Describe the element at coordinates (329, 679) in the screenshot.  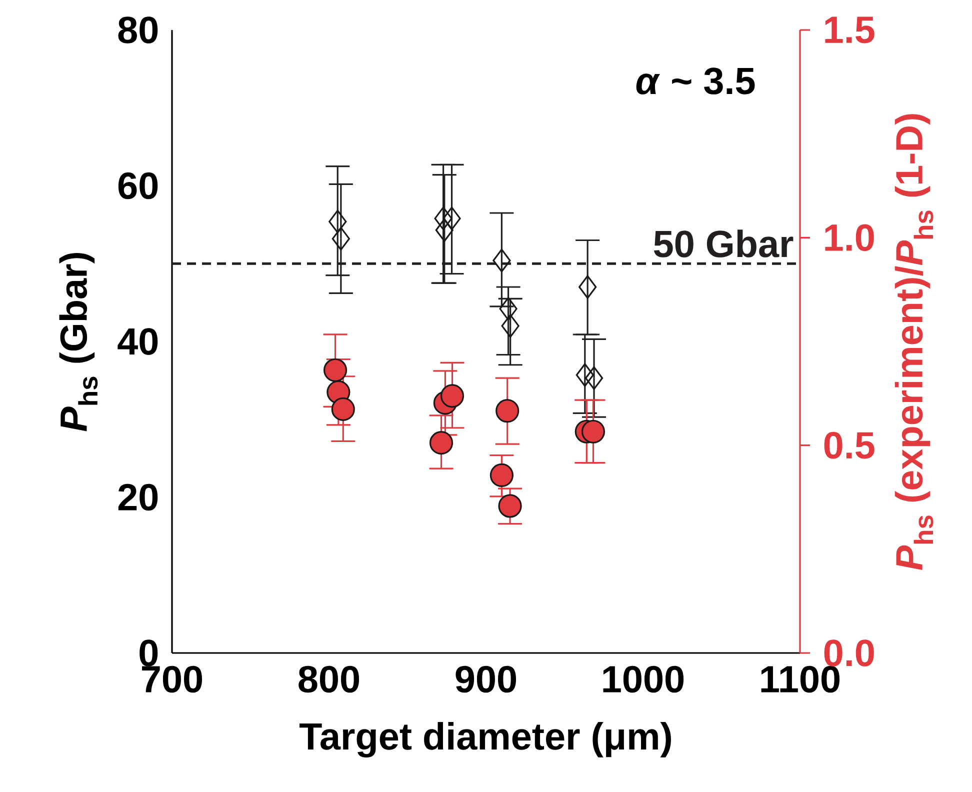
I see `x-tick-label: 800` at that location.